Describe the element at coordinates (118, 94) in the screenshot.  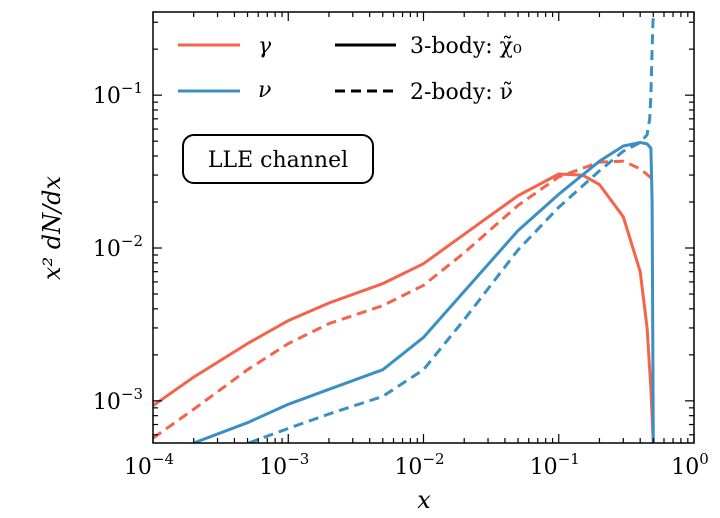
I see `y-tick-label: 10⁻¹` at that location.